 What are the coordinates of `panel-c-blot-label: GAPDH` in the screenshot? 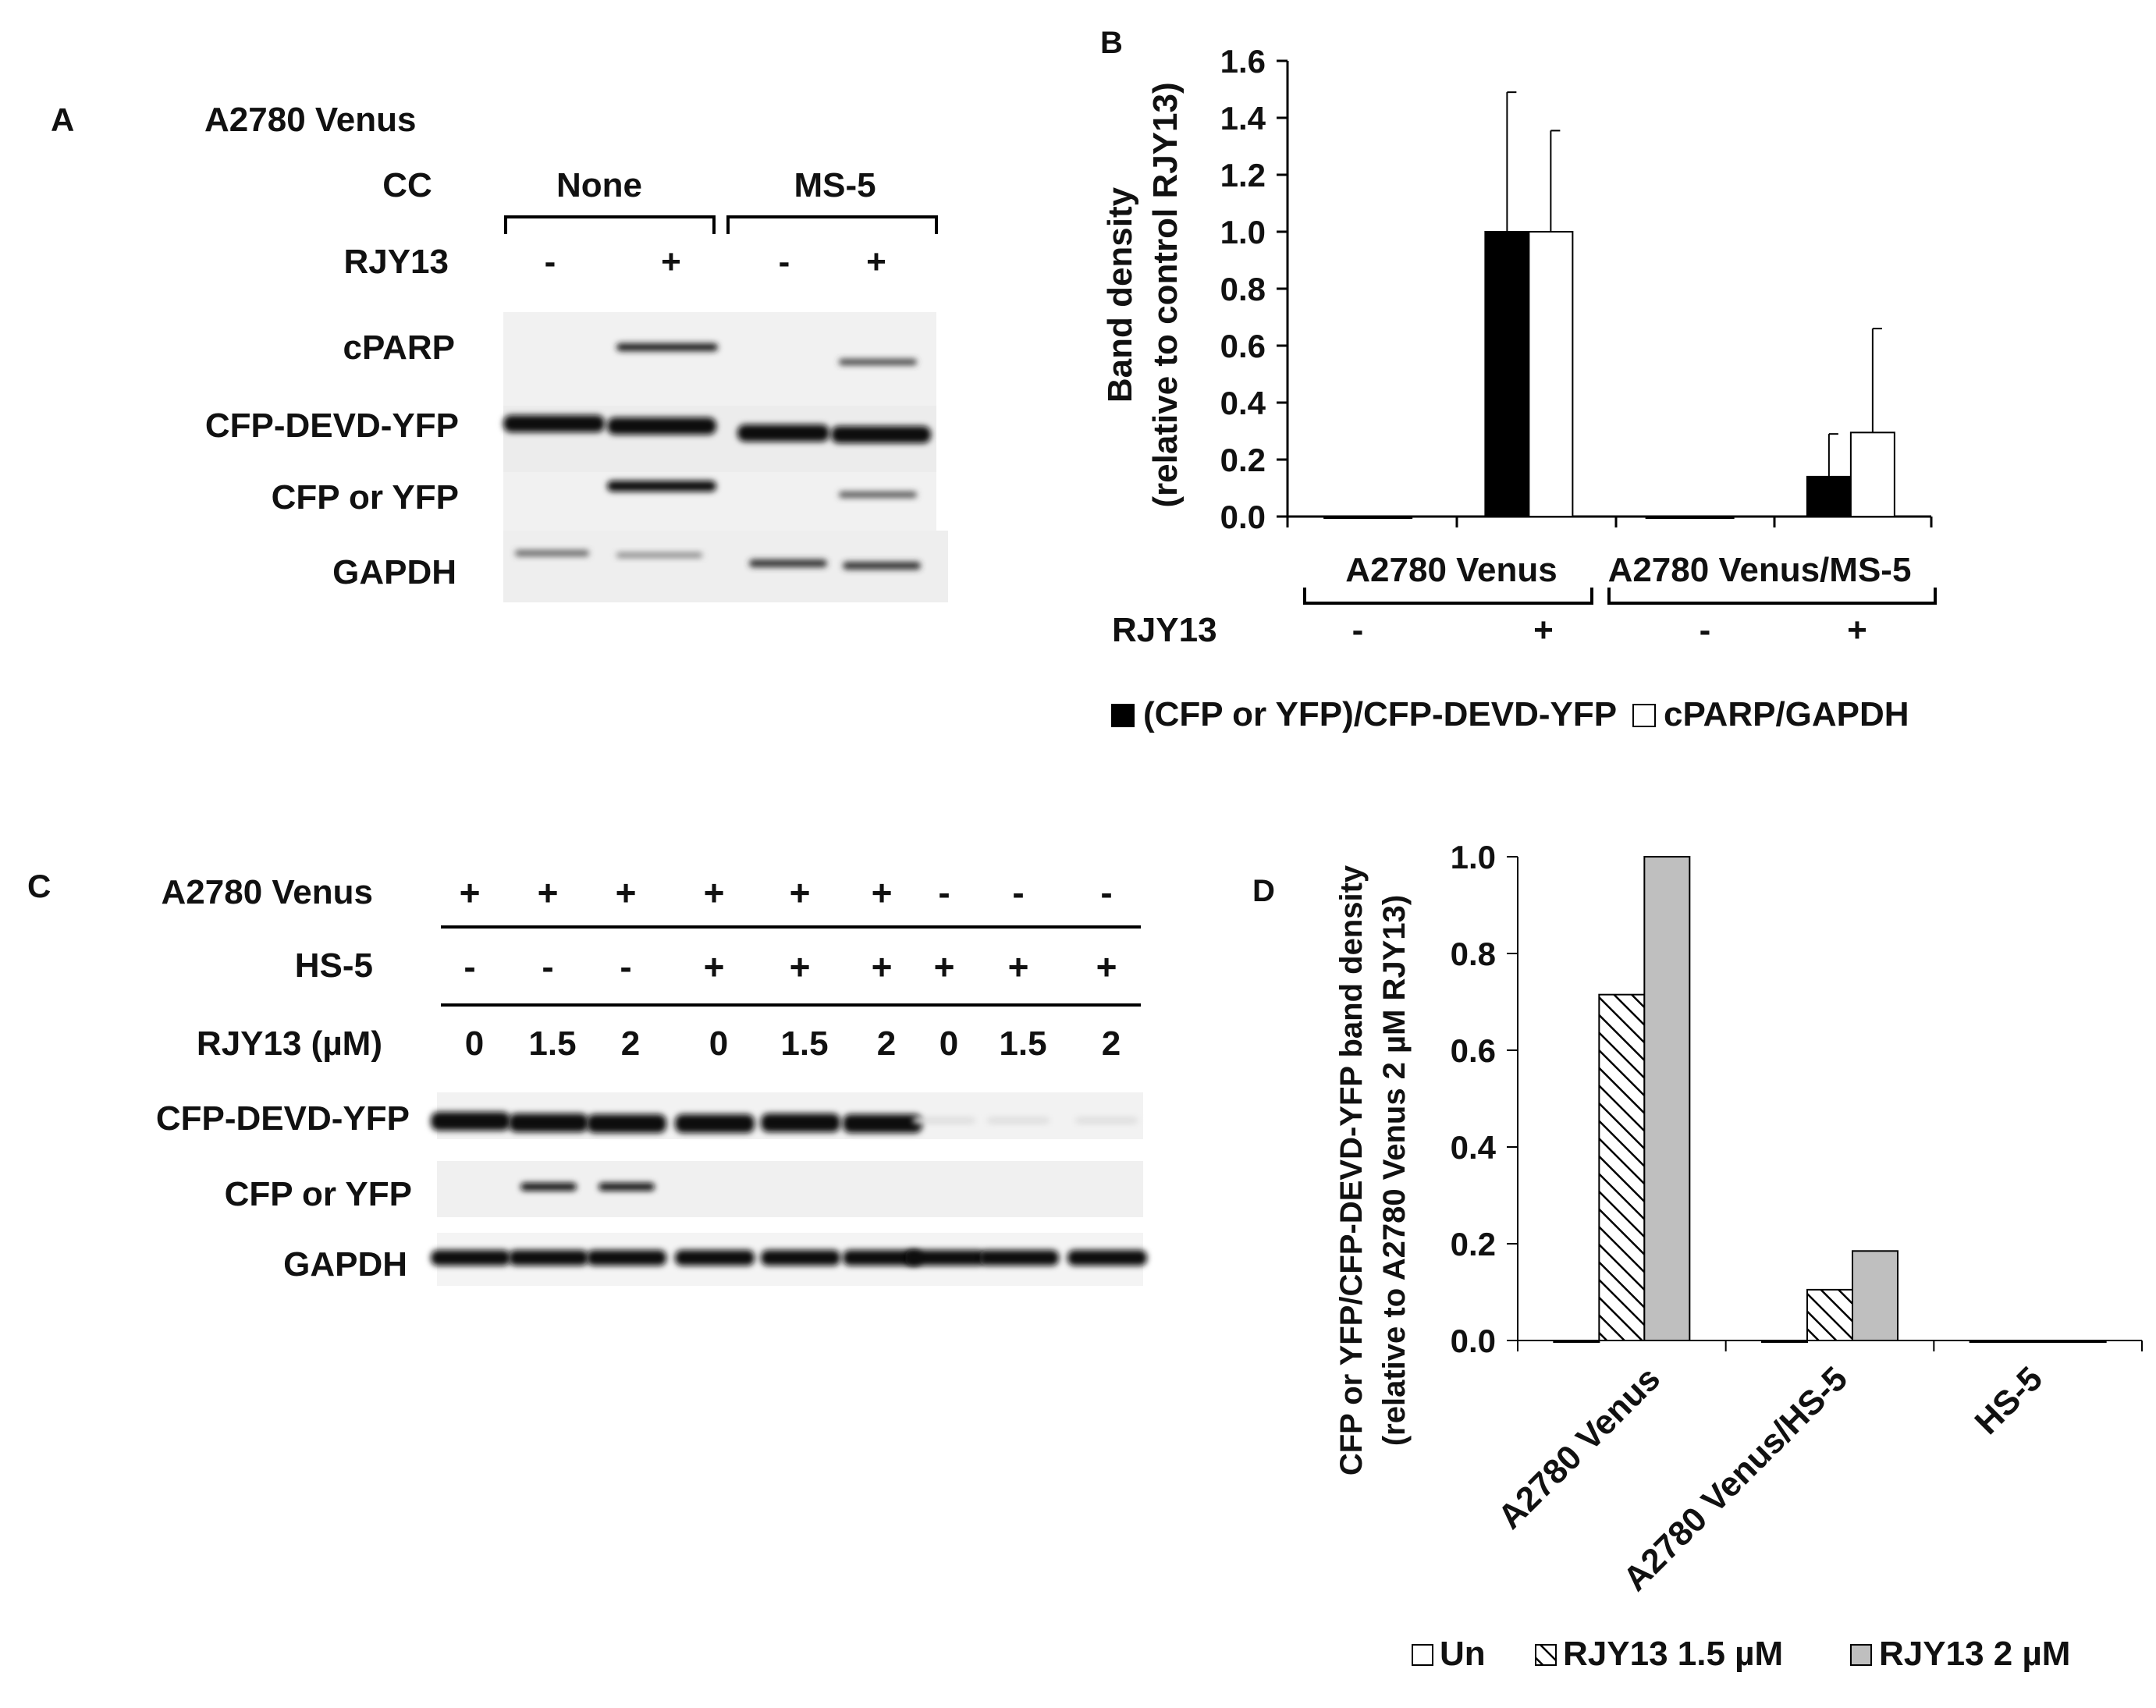 It's located at (345, 1264).